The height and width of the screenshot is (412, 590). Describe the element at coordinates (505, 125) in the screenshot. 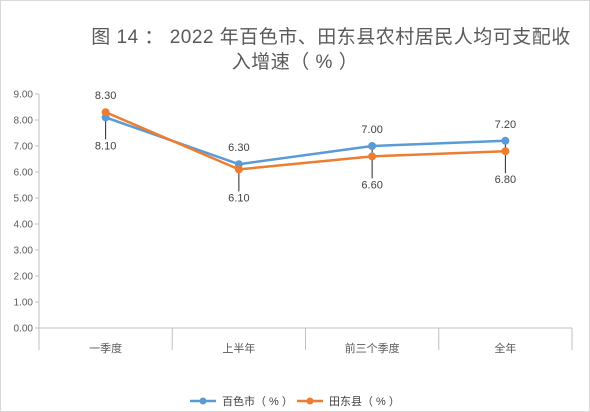

I see `data-label: 7.20` at that location.